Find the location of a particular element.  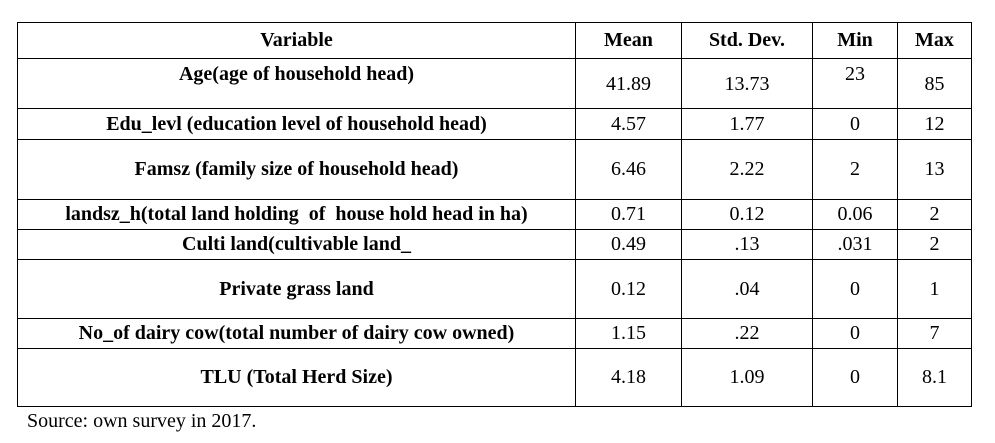

cell-min: 23 is located at coordinates (855, 83).